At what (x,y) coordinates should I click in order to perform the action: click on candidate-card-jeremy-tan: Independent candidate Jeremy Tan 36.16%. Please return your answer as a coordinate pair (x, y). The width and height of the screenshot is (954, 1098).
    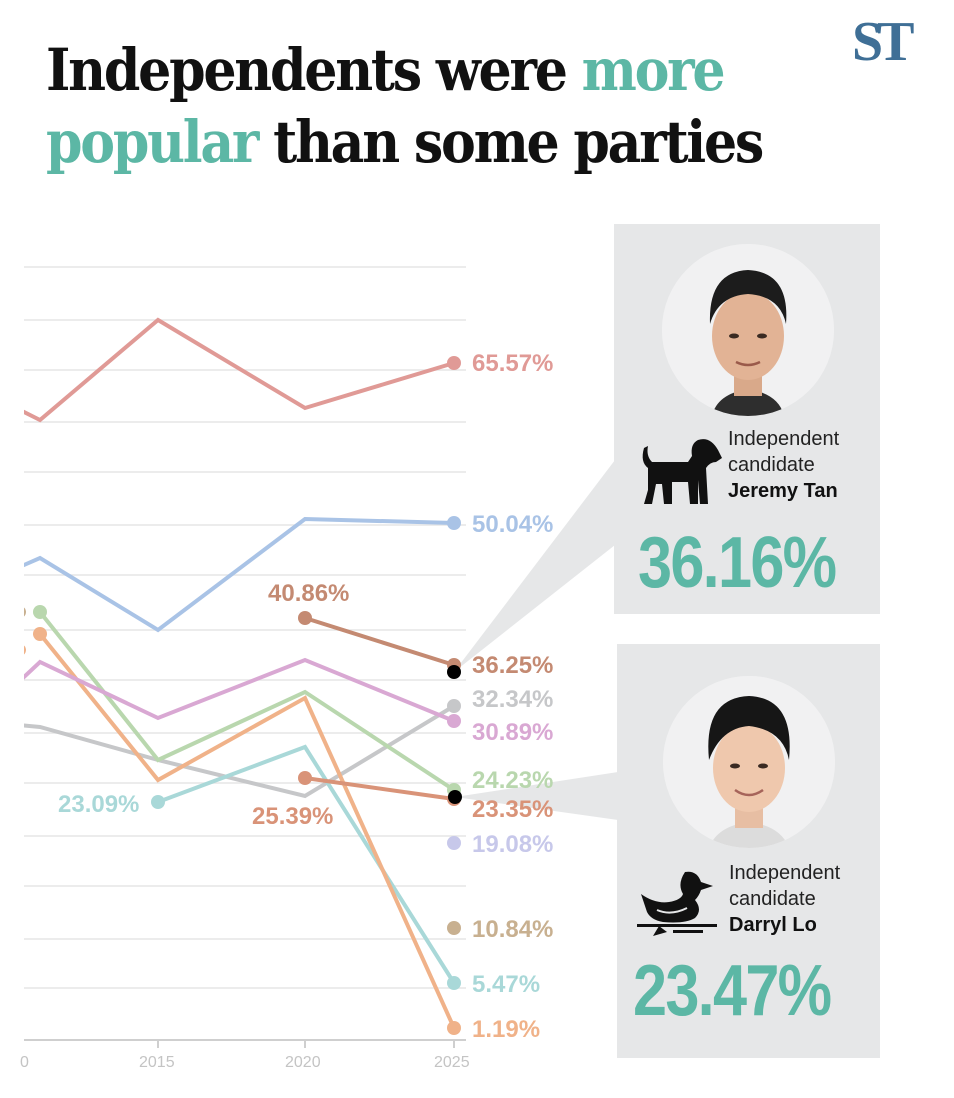
    Looking at the image, I should click on (747, 419).